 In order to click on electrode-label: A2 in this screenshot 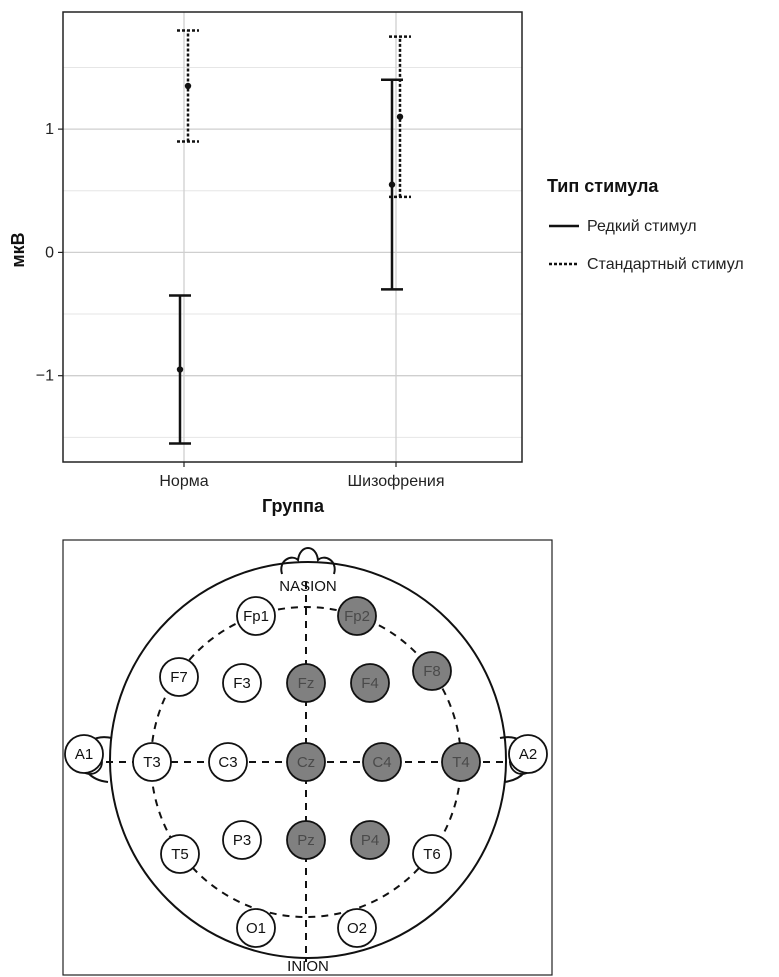, I will do `click(528, 754)`.